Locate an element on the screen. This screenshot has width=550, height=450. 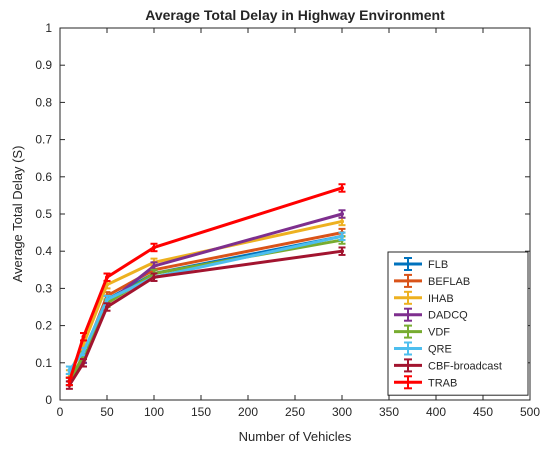
y-tick-label: 0.9 is located at coordinates (43, 65).